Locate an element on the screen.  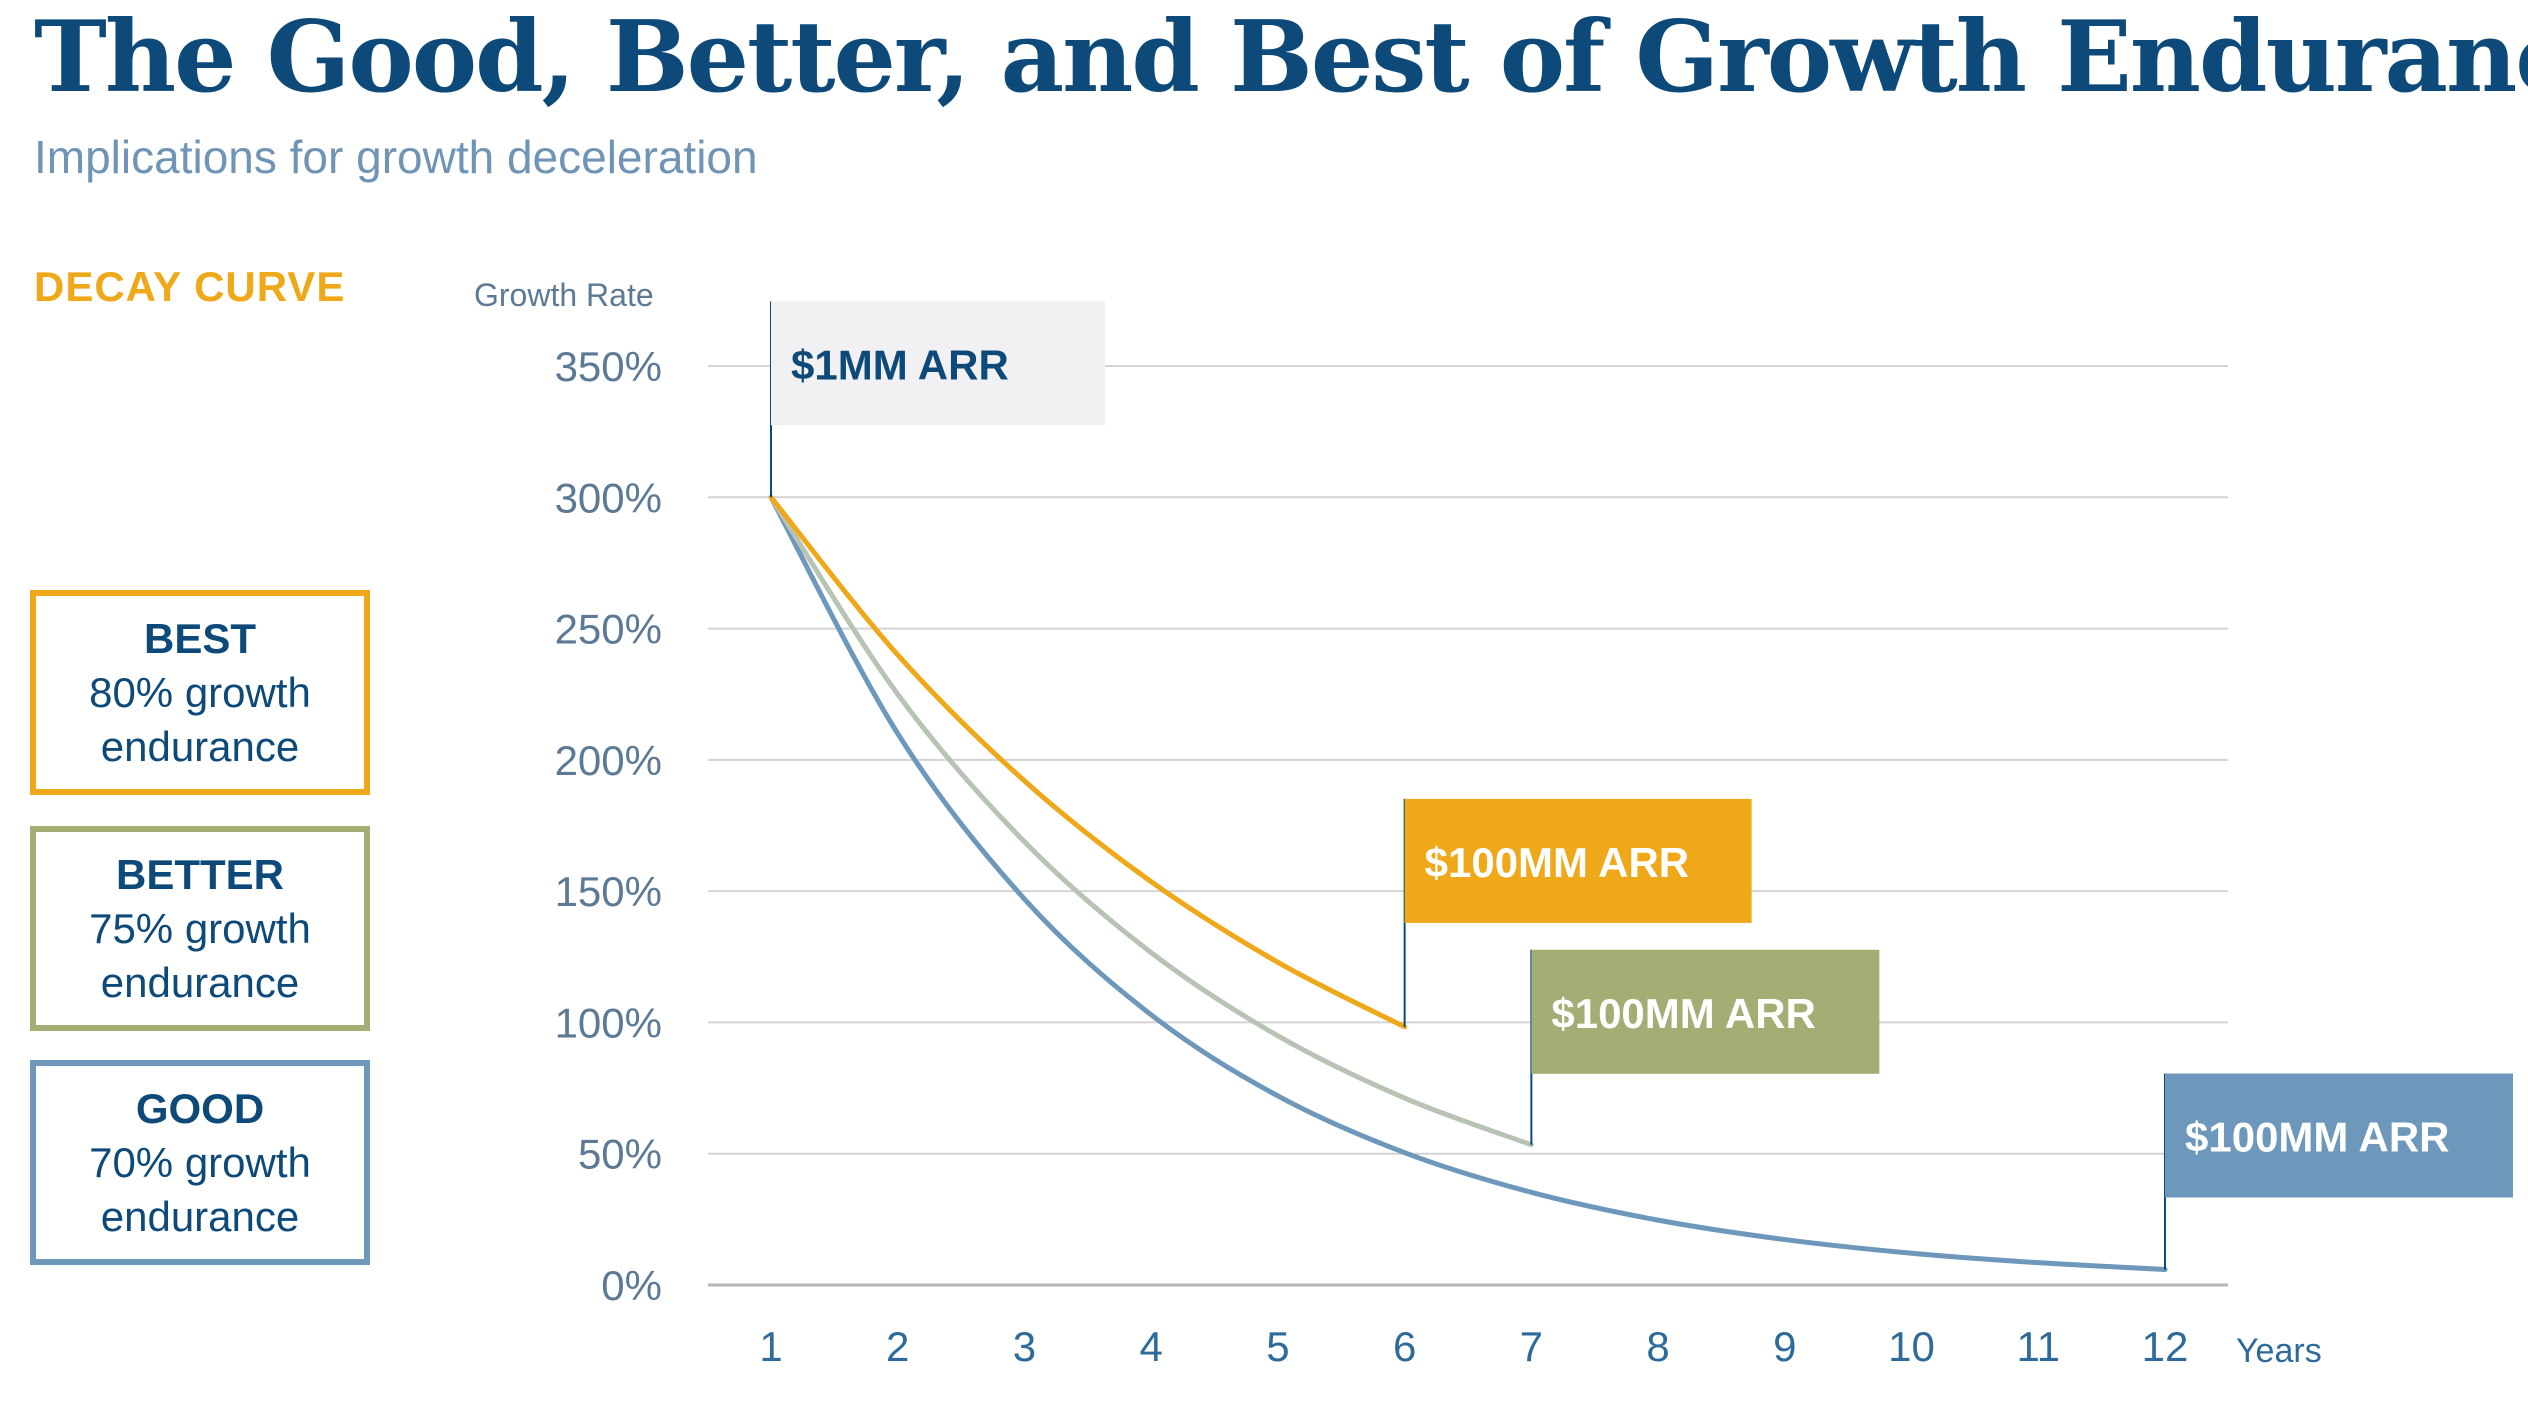
x-tick-label: 8 is located at coordinates (1657, 1346).